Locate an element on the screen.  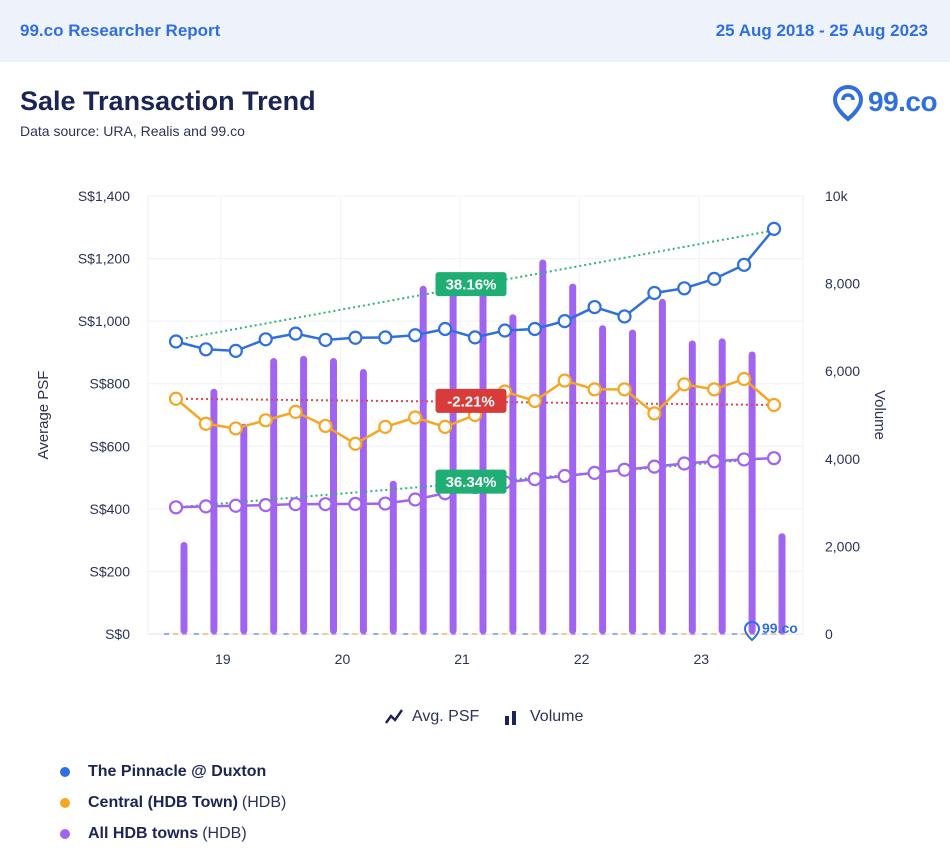
trendline is located at coordinates (475, 285).